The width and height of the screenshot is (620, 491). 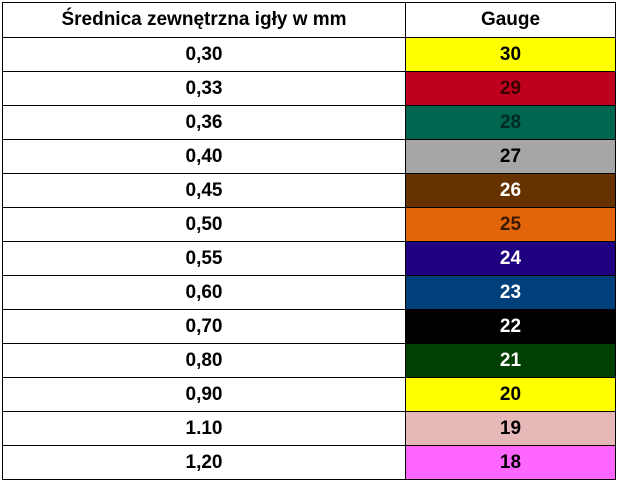 What do you see at coordinates (510, 292) in the screenshot?
I see `gauge-cell: 23` at bounding box center [510, 292].